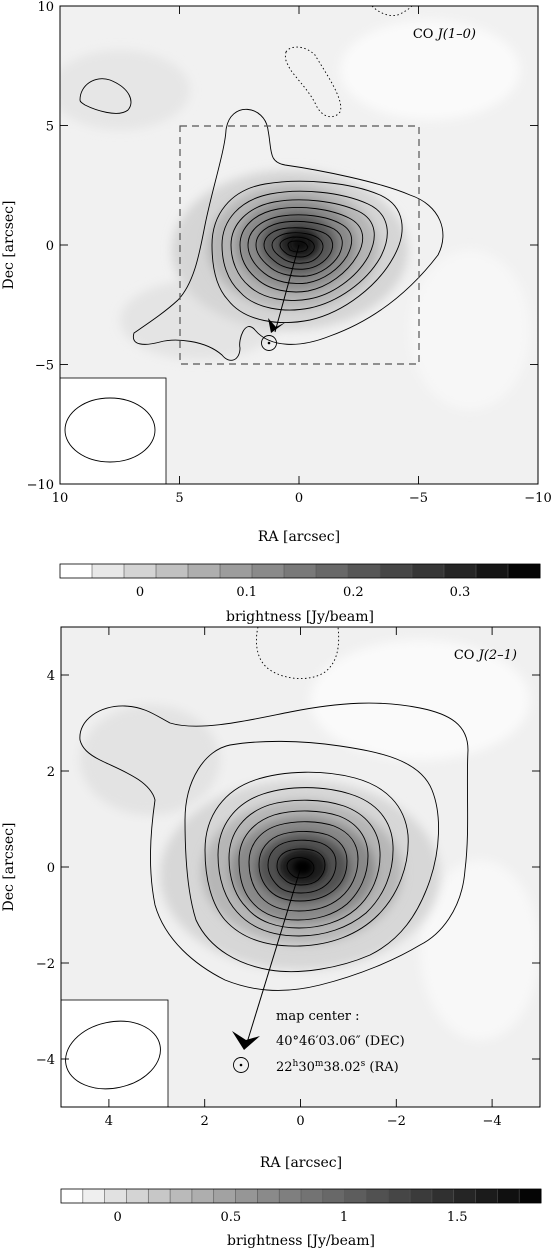  I want to click on x-tick-label: 4, so click(109, 1121).